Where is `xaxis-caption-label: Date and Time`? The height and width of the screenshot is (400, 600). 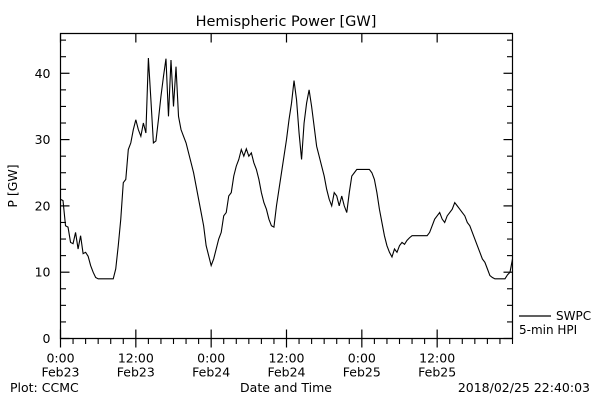
xaxis-caption-label: Date and Time is located at coordinates (286, 387).